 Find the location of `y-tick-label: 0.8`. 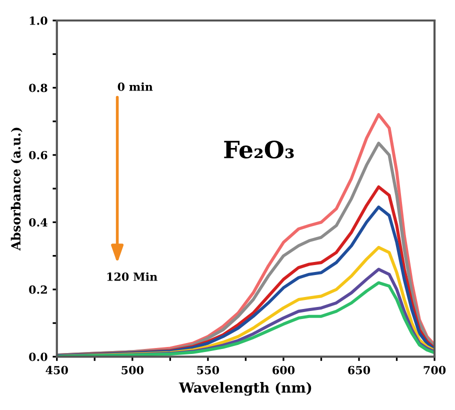

y-tick-label: 0.8 is located at coordinates (38, 88).